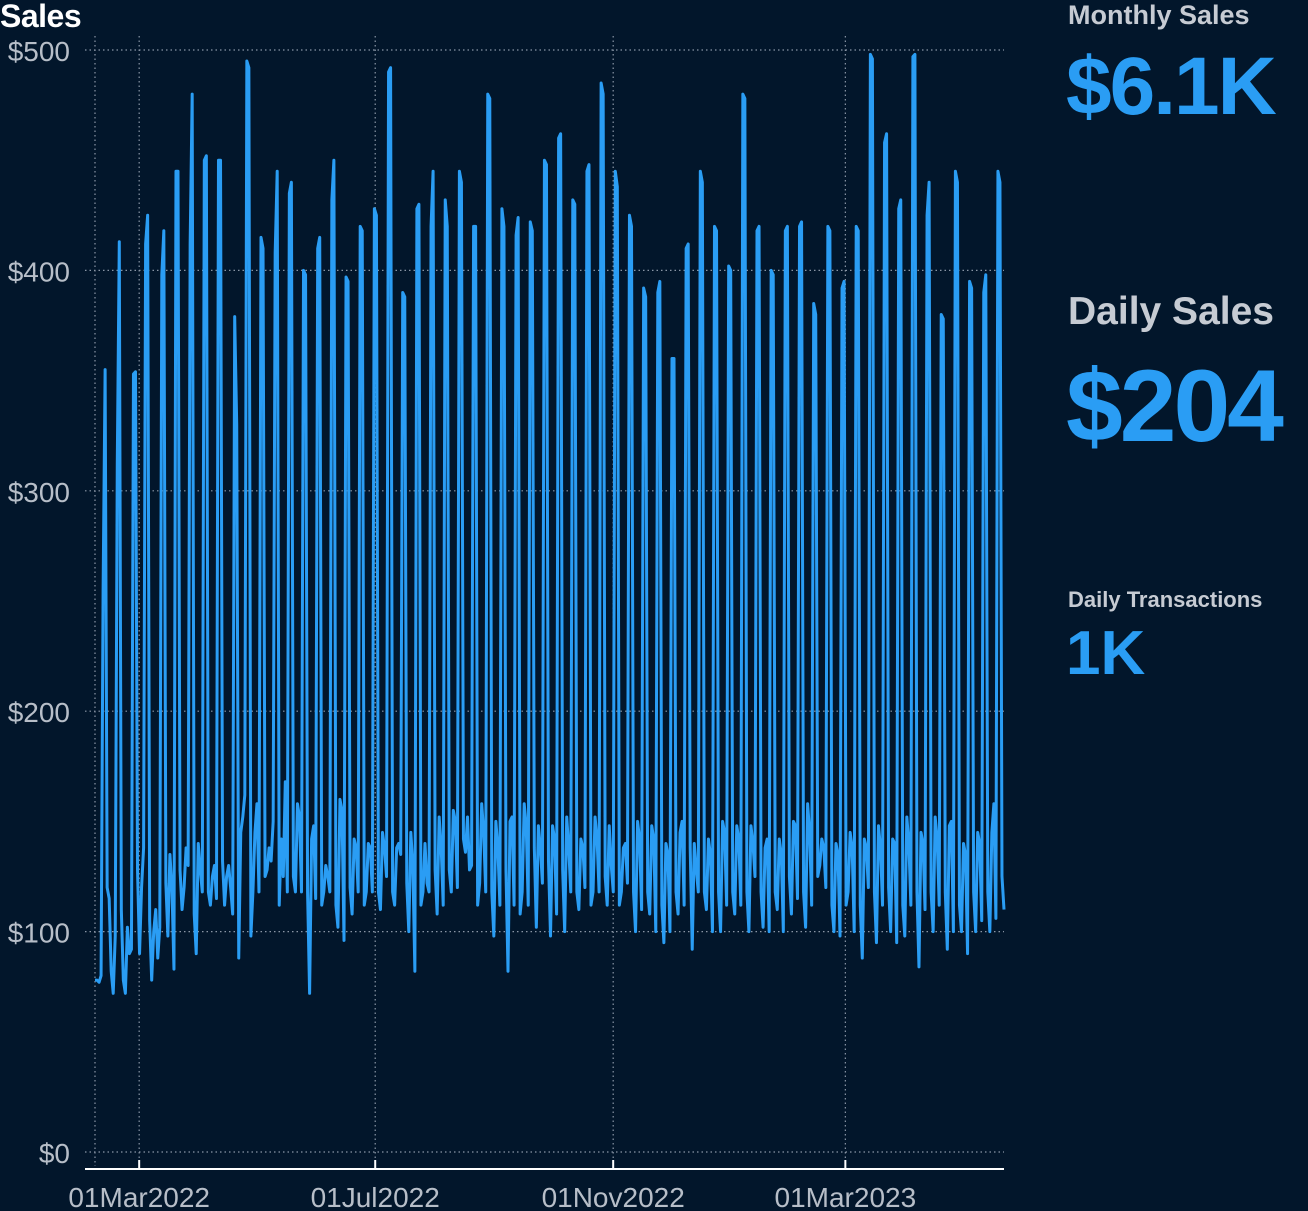  What do you see at coordinates (613, 1196) in the screenshot?
I see `x-tick-label: 01Nov2022` at bounding box center [613, 1196].